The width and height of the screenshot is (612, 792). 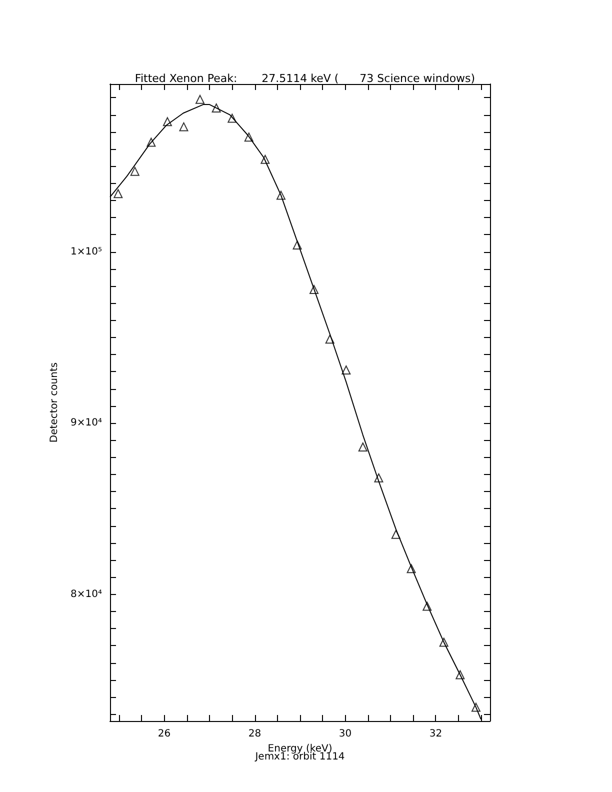 I want to click on y-axis-title: Detector counts, so click(x=54, y=402).